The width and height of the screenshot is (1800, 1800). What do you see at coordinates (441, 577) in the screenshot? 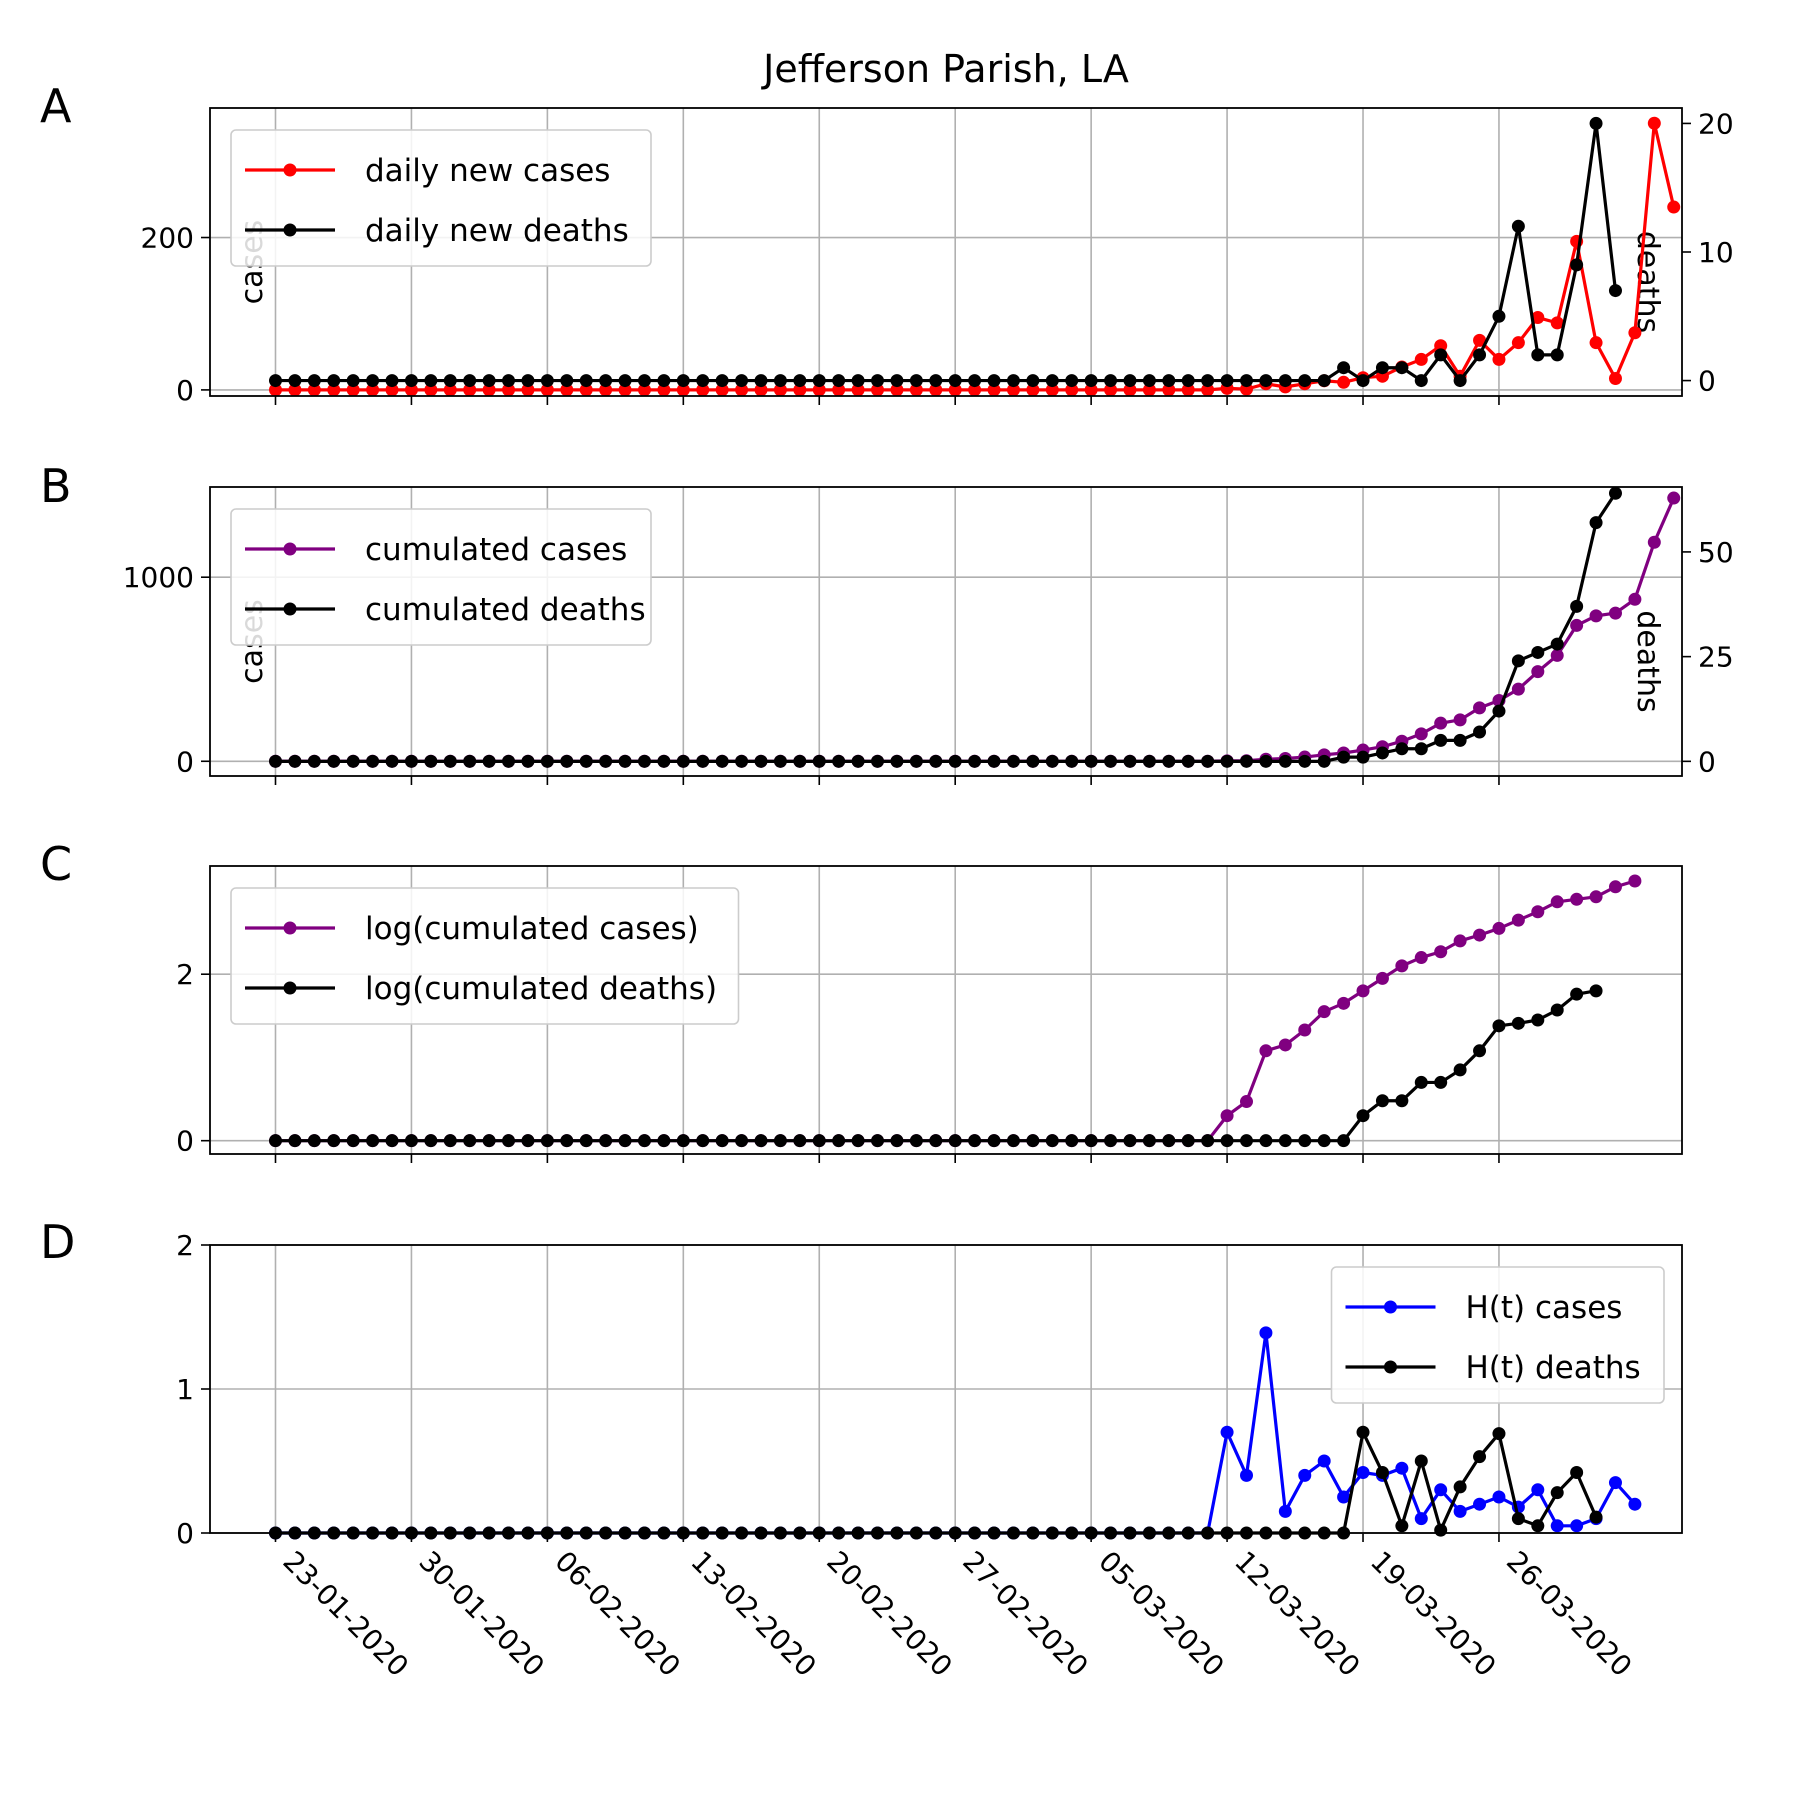
I see `legend: cumulated cases cumulated deaths` at bounding box center [441, 577].